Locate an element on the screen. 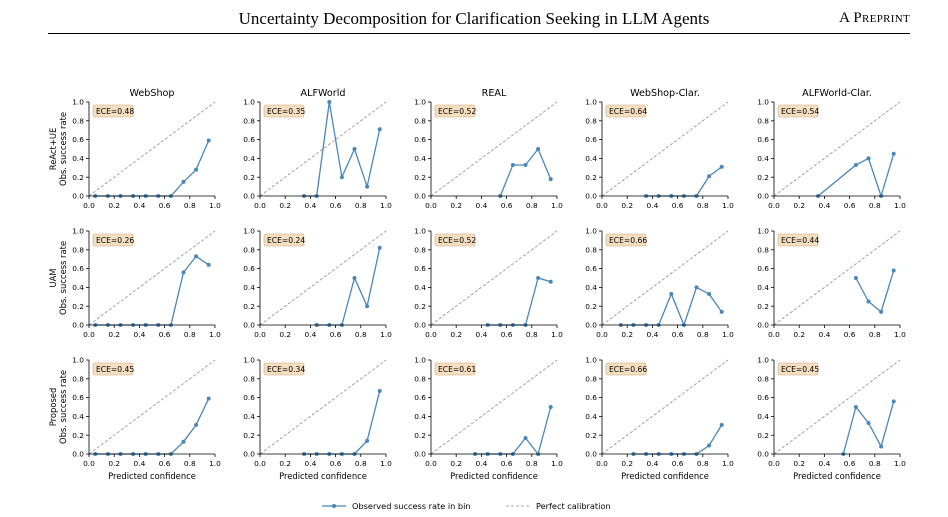 The width and height of the screenshot is (948, 517). ece-label: ECE=0.35 is located at coordinates (286, 111).